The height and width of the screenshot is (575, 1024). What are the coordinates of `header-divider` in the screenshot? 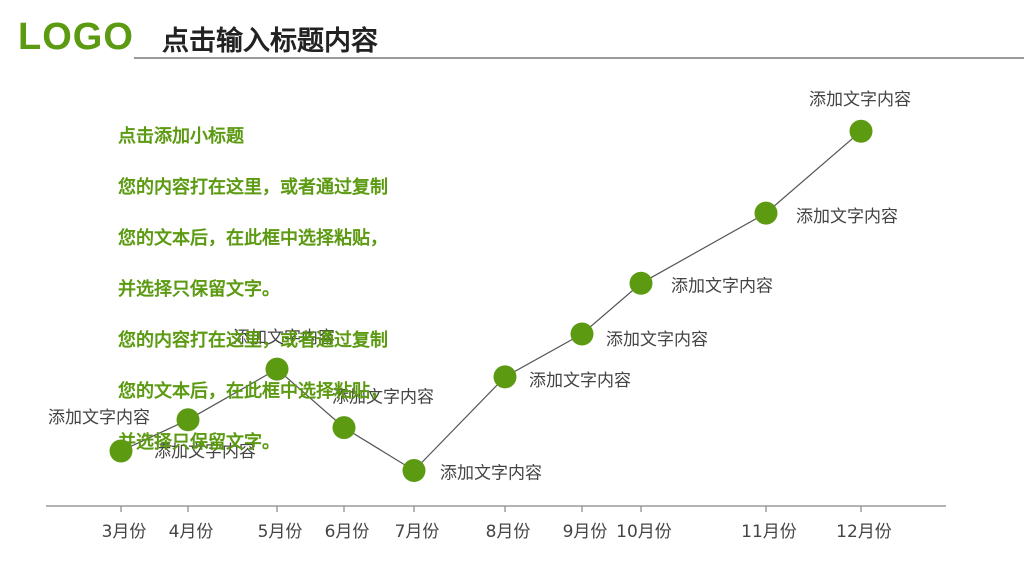 It's located at (579, 58).